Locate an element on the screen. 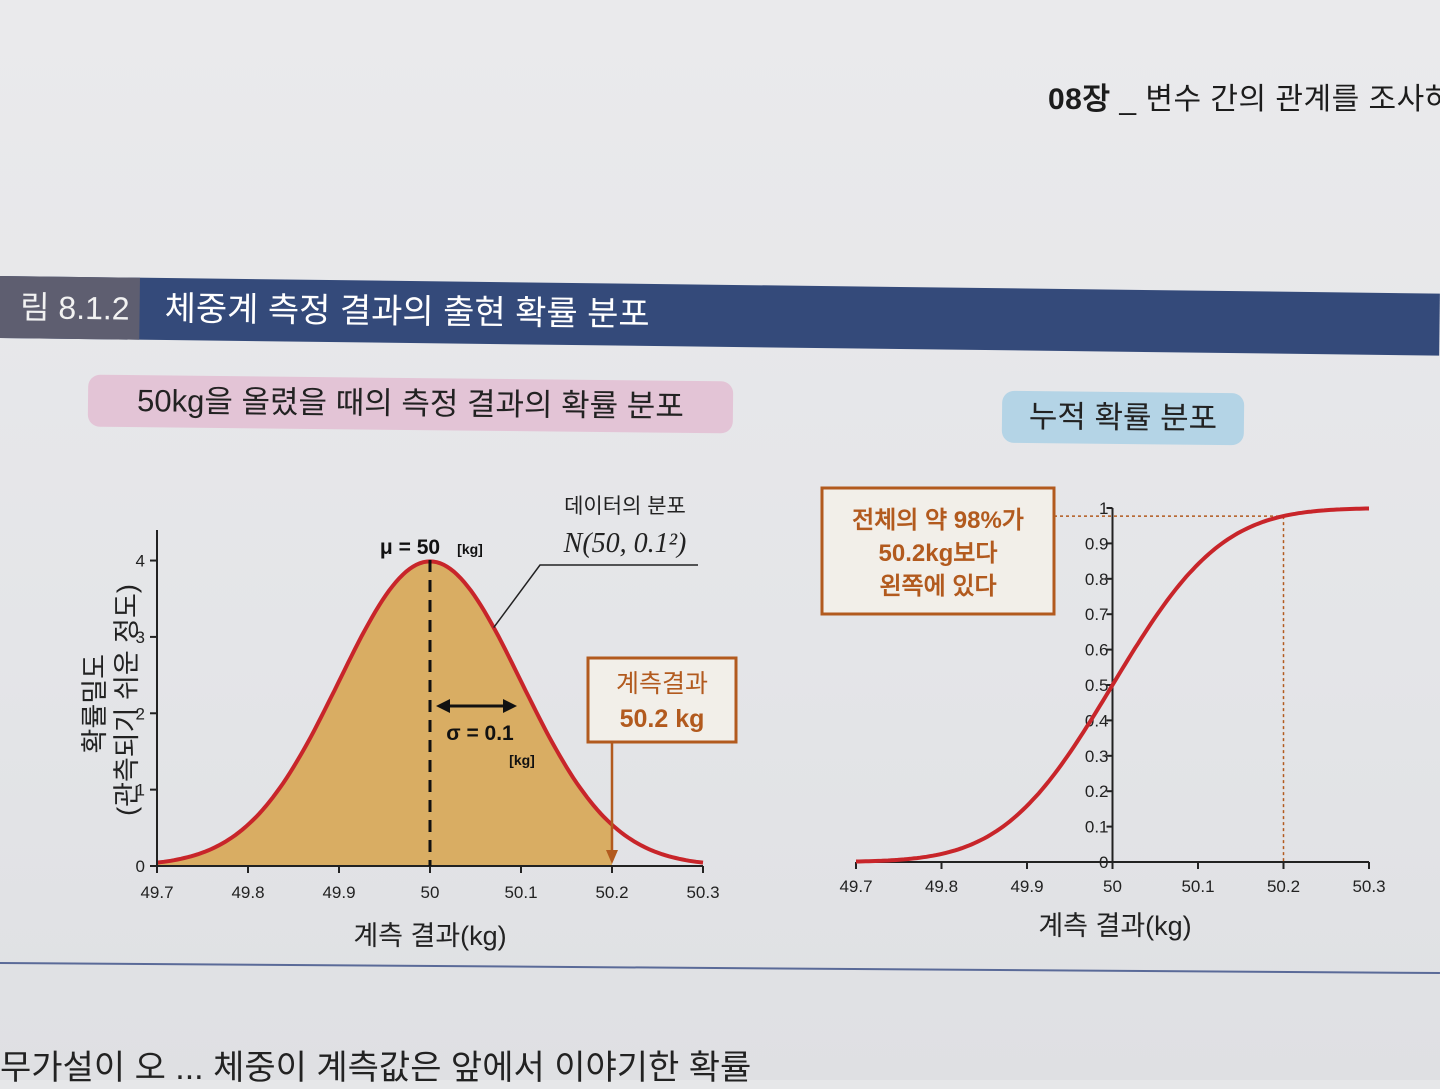 The image size is (1440, 1089). mu-label: μ = 50 is located at coordinates (410, 547).